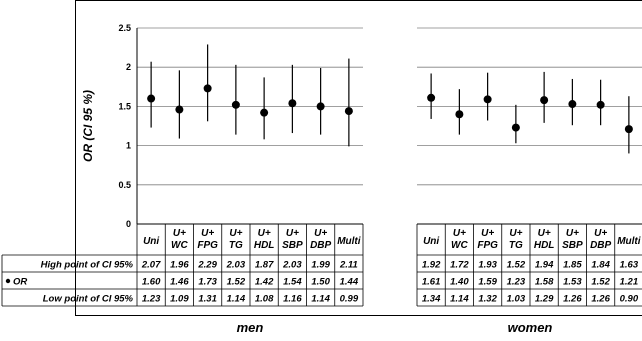 The width and height of the screenshot is (642, 341). Describe the element at coordinates (207, 282) in the screenshot. I see `table-cell-or: 1.73` at that location.